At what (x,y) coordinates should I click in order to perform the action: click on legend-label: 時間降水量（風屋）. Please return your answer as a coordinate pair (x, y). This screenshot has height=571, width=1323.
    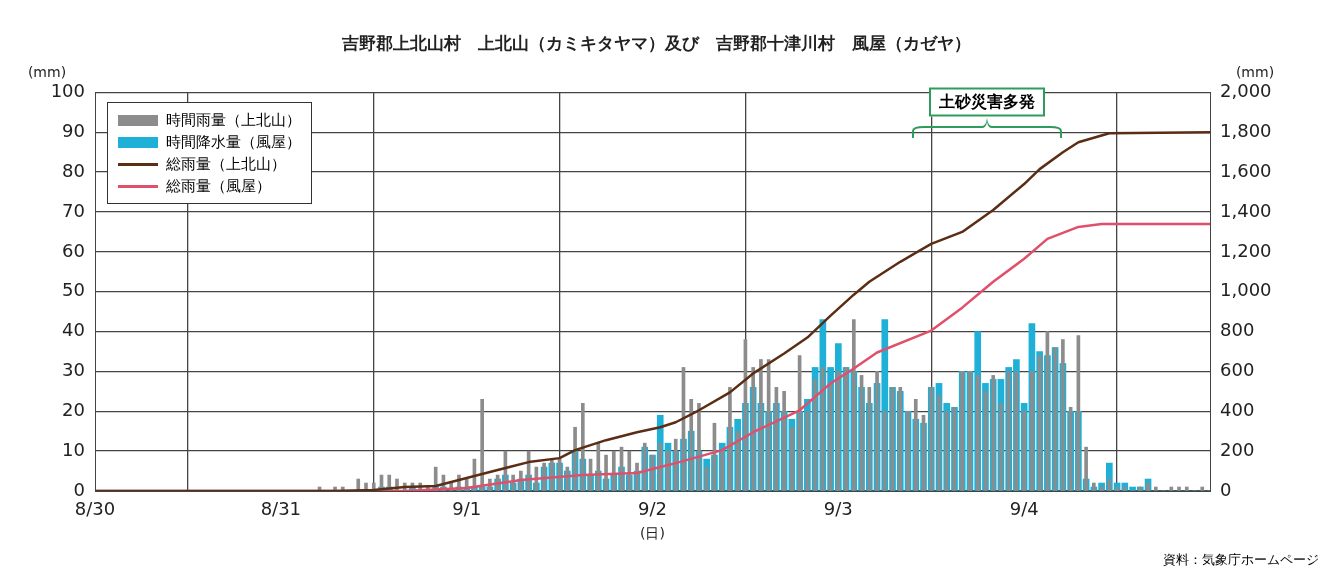
    Looking at the image, I should click on (233, 143).